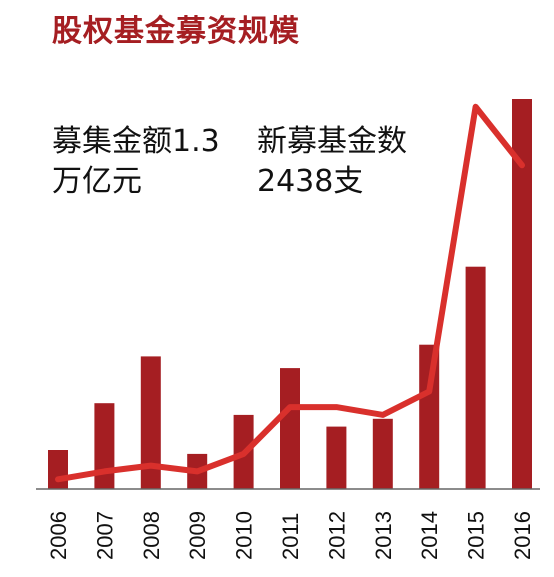 This screenshot has height=577, width=554. I want to click on bar-2014, so click(429, 416).